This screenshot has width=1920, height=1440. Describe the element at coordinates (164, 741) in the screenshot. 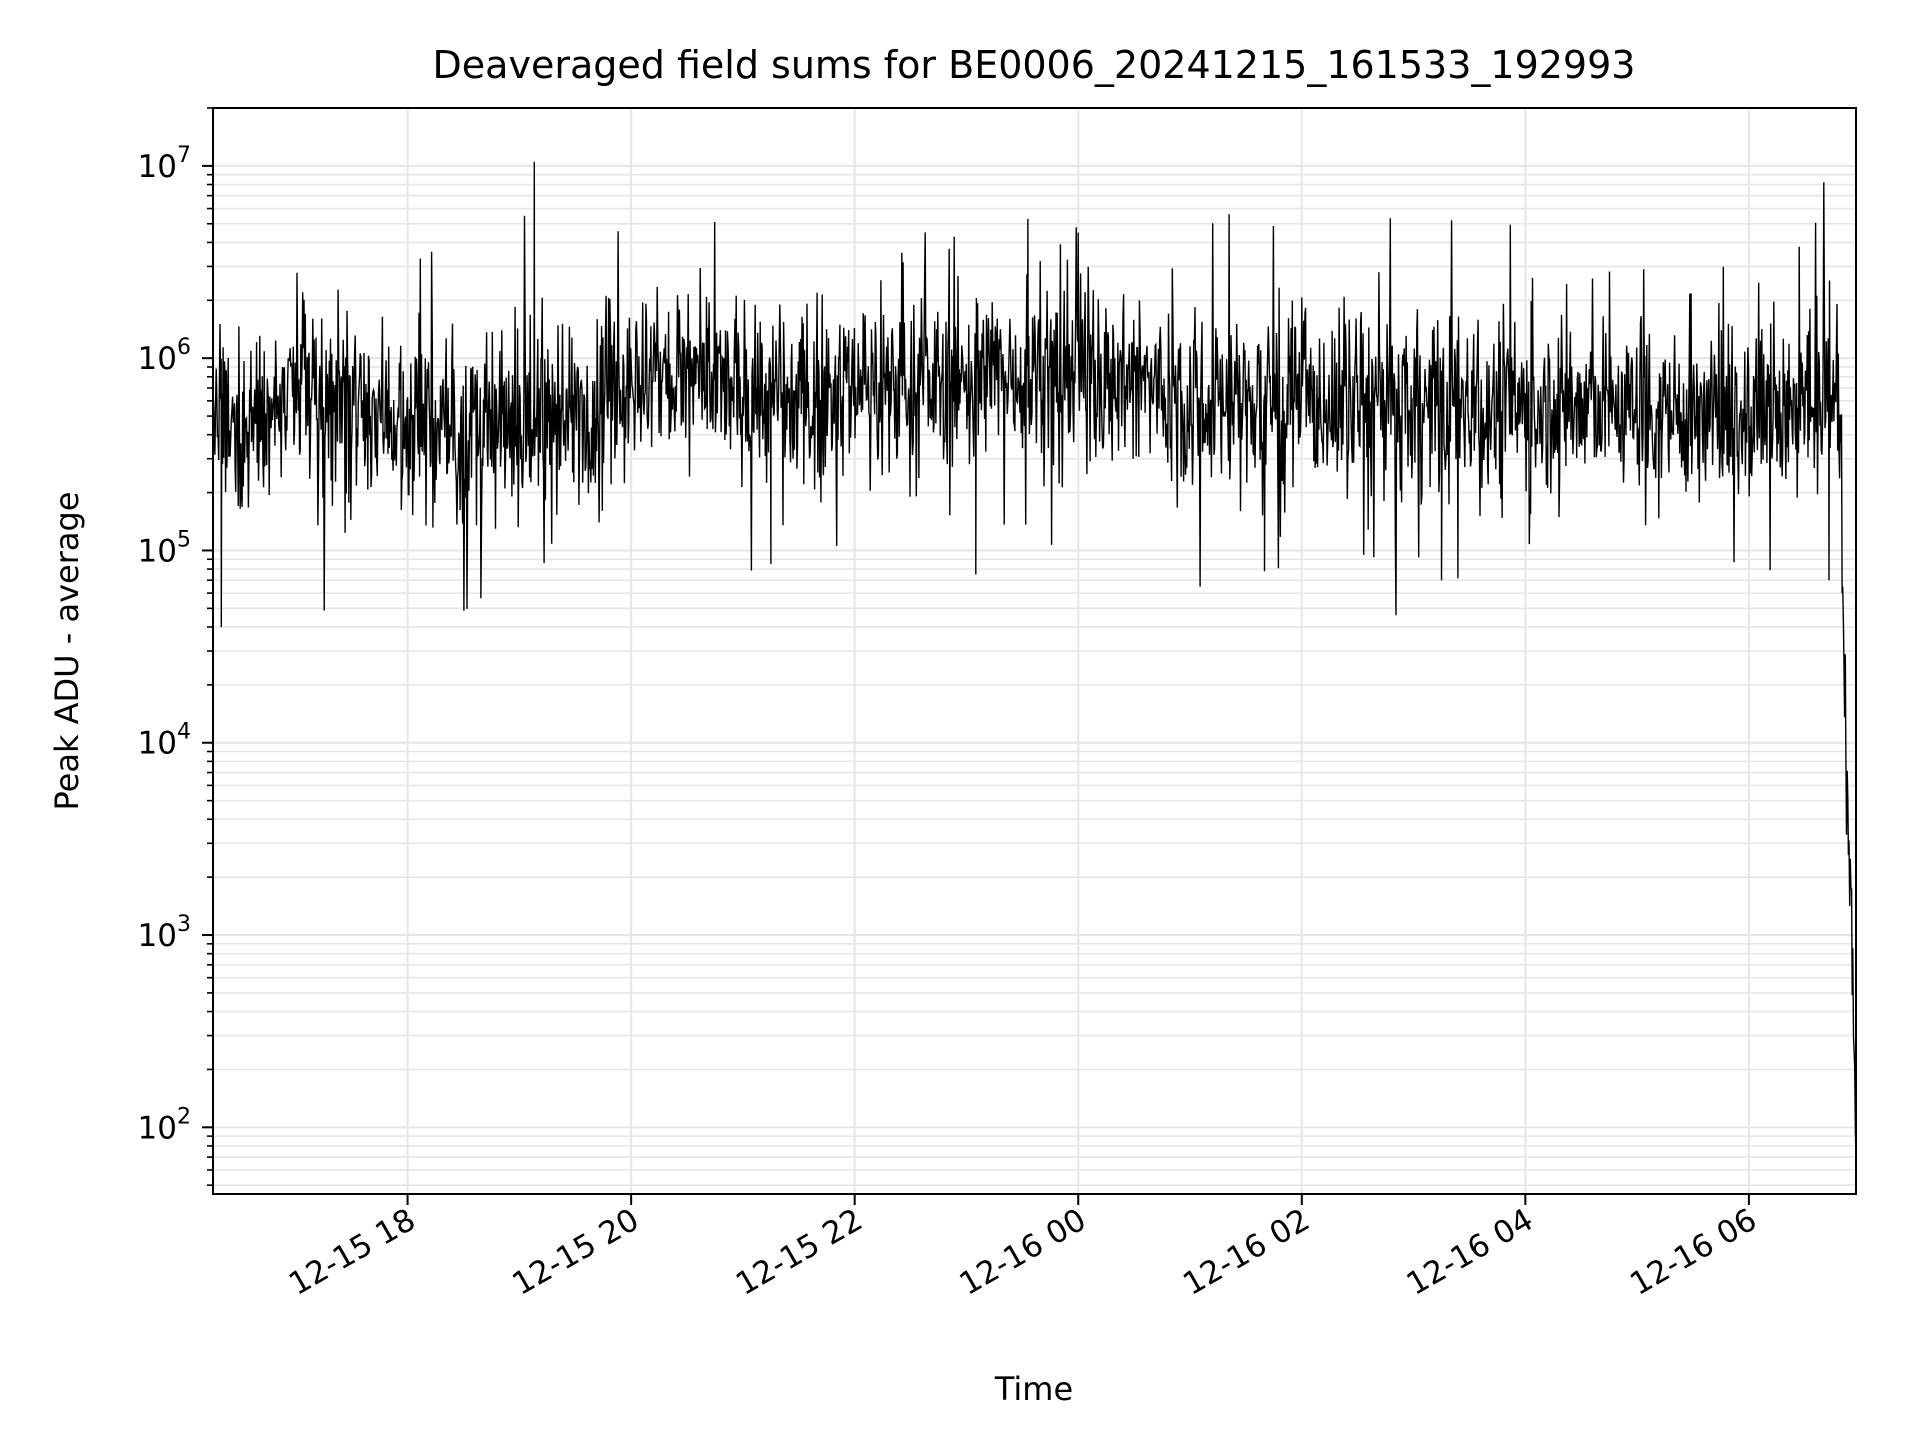

I see `y-tick-label: 10⁴` at that location.